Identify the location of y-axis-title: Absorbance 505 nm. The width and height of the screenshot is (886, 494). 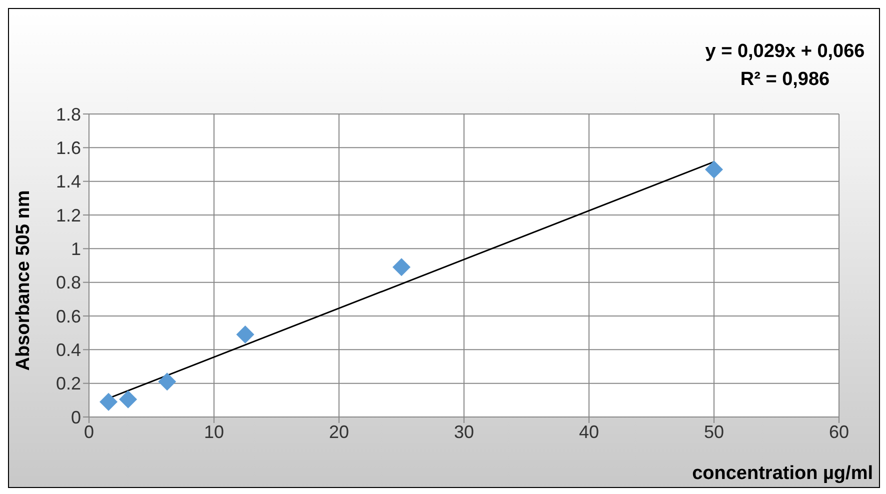
(23, 280).